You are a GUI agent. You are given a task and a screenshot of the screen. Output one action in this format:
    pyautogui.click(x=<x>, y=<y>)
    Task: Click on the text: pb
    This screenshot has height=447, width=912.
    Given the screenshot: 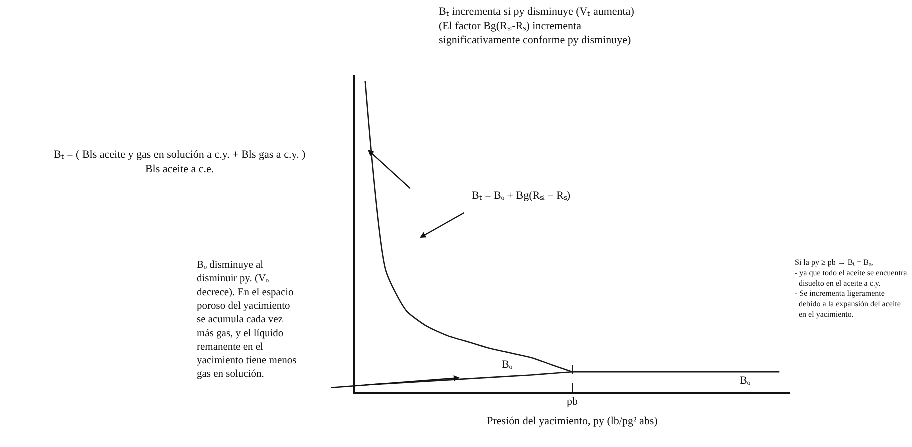 What is the action you would take?
    pyautogui.click(x=572, y=402)
    